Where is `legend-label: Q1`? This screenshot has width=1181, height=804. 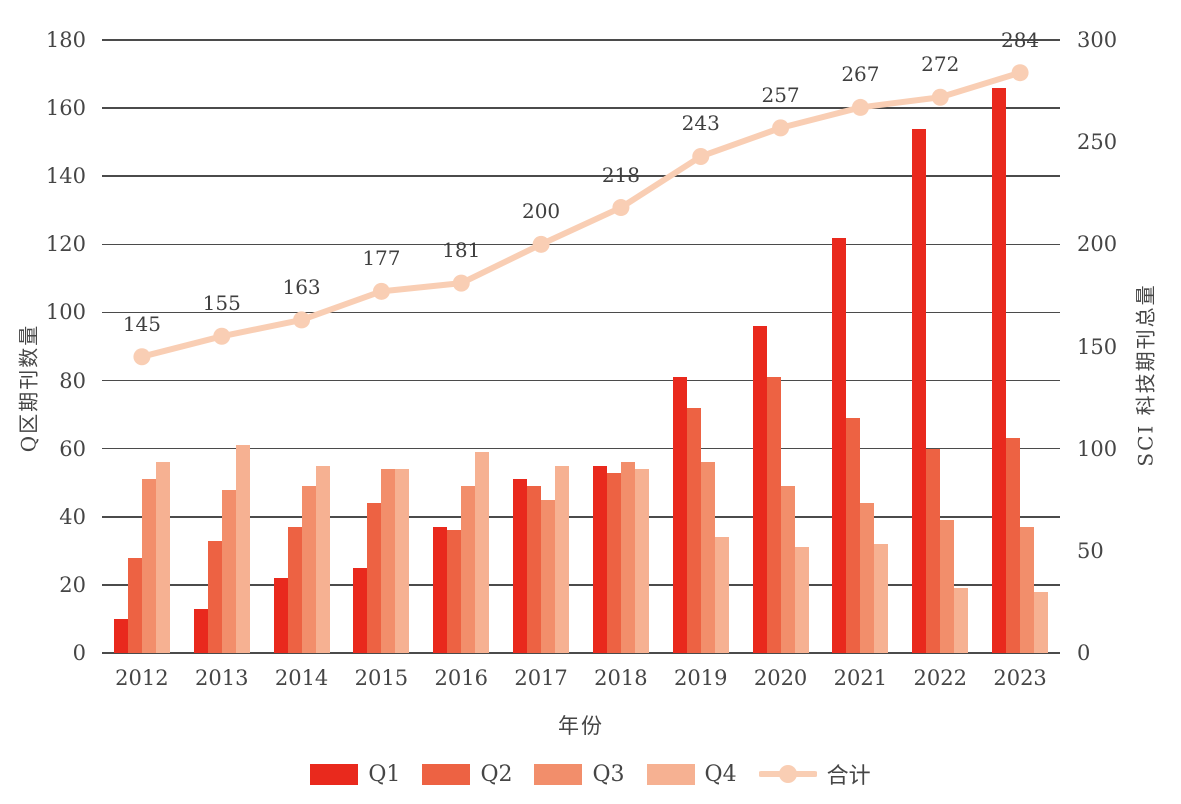 legend-label: Q1 is located at coordinates (384, 774).